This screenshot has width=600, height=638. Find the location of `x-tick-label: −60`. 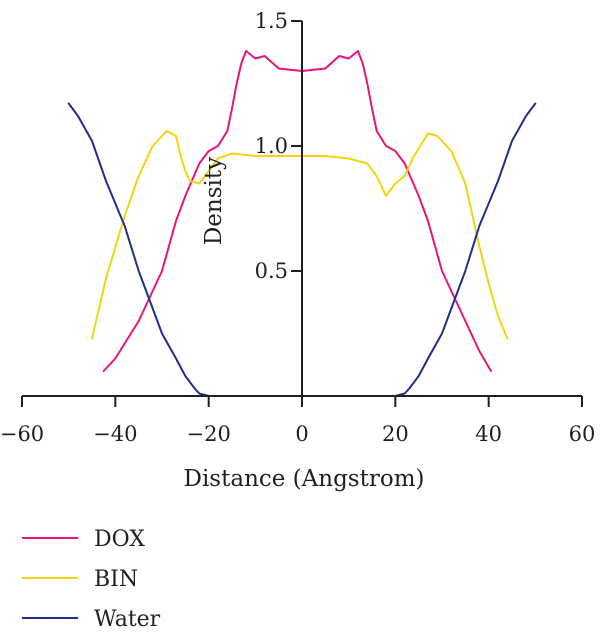

x-tick-label: −60 is located at coordinates (22, 434).